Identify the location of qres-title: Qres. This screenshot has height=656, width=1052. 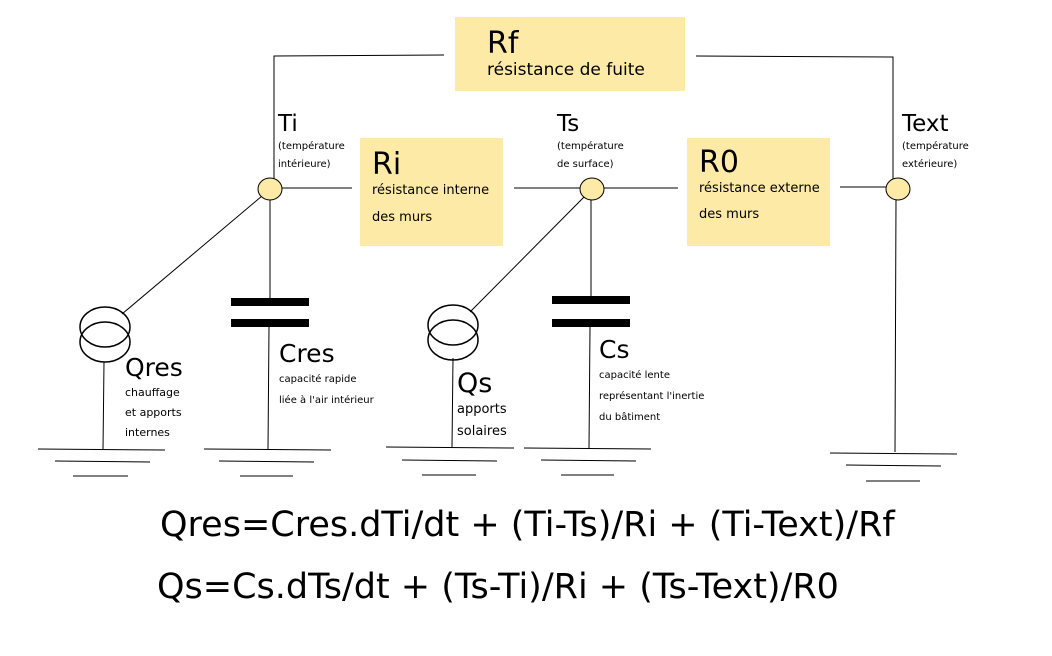
(154, 367).